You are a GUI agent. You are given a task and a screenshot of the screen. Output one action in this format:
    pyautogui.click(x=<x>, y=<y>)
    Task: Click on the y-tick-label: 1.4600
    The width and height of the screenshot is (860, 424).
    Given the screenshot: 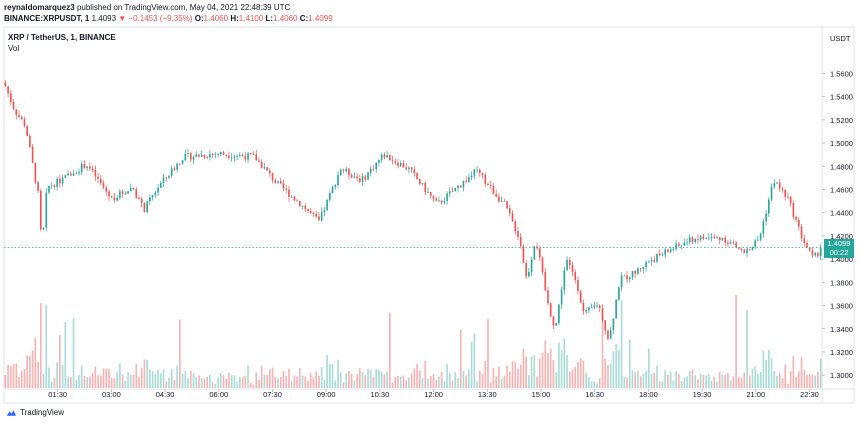 What is the action you would take?
    pyautogui.click(x=841, y=189)
    